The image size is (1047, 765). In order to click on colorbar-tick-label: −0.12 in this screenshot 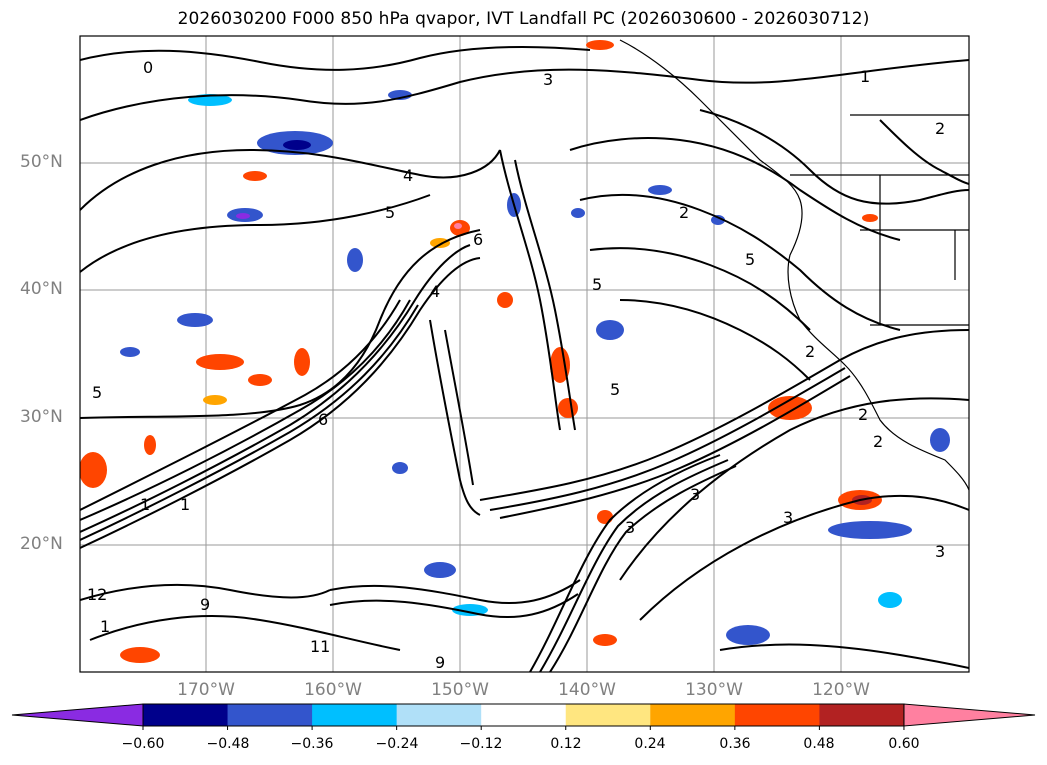, I will do `click(481, 744)`.